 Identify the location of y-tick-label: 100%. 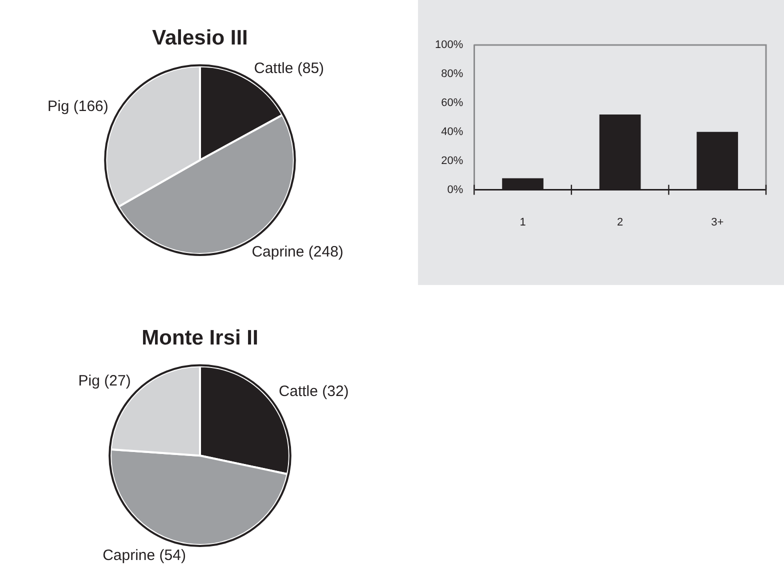
(449, 45).